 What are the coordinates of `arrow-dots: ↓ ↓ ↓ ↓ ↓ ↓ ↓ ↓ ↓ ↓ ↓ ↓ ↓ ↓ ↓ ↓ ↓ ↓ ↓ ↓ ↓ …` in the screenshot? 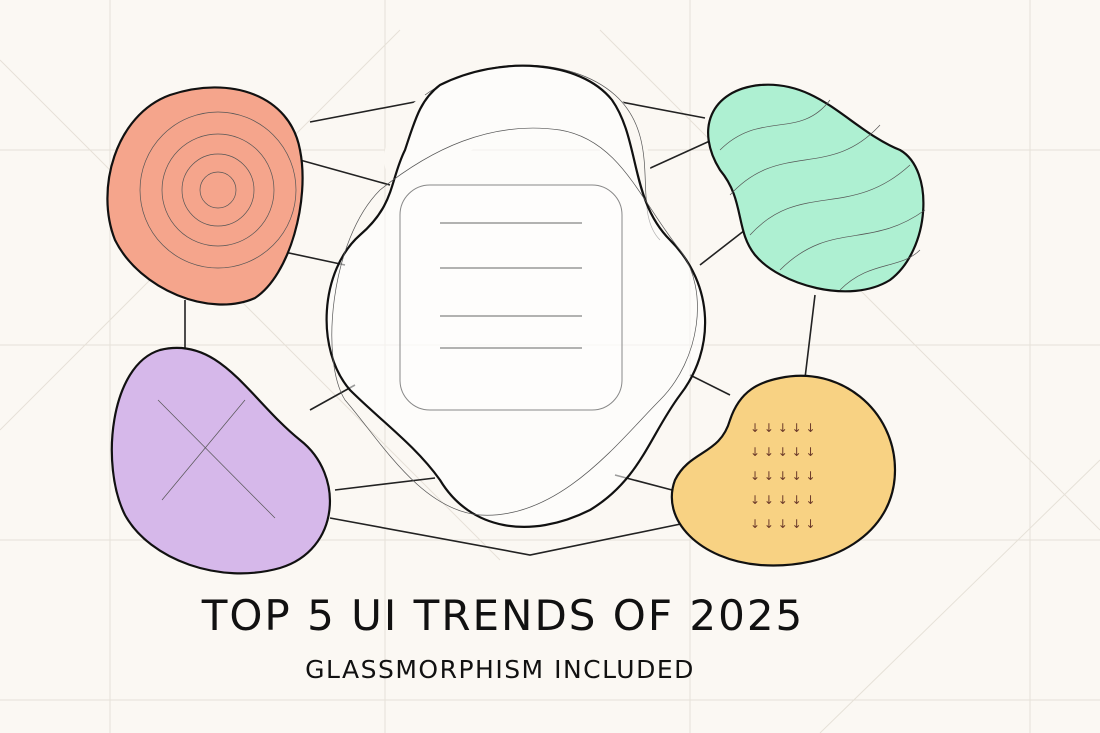 It's located at (783, 476).